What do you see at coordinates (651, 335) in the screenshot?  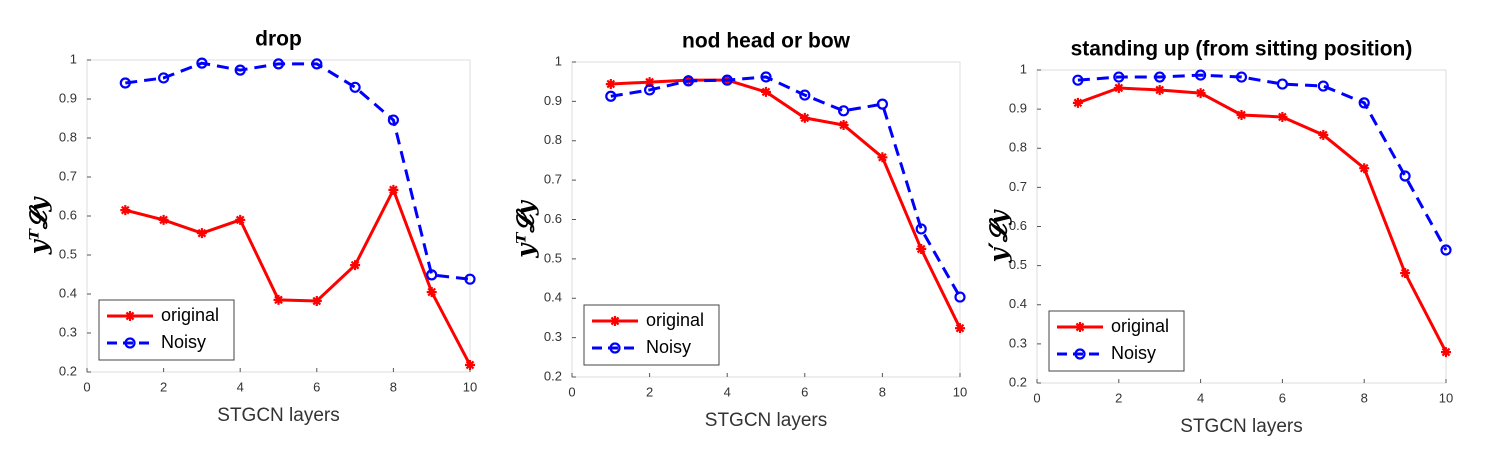 I see `legend-box` at bounding box center [651, 335].